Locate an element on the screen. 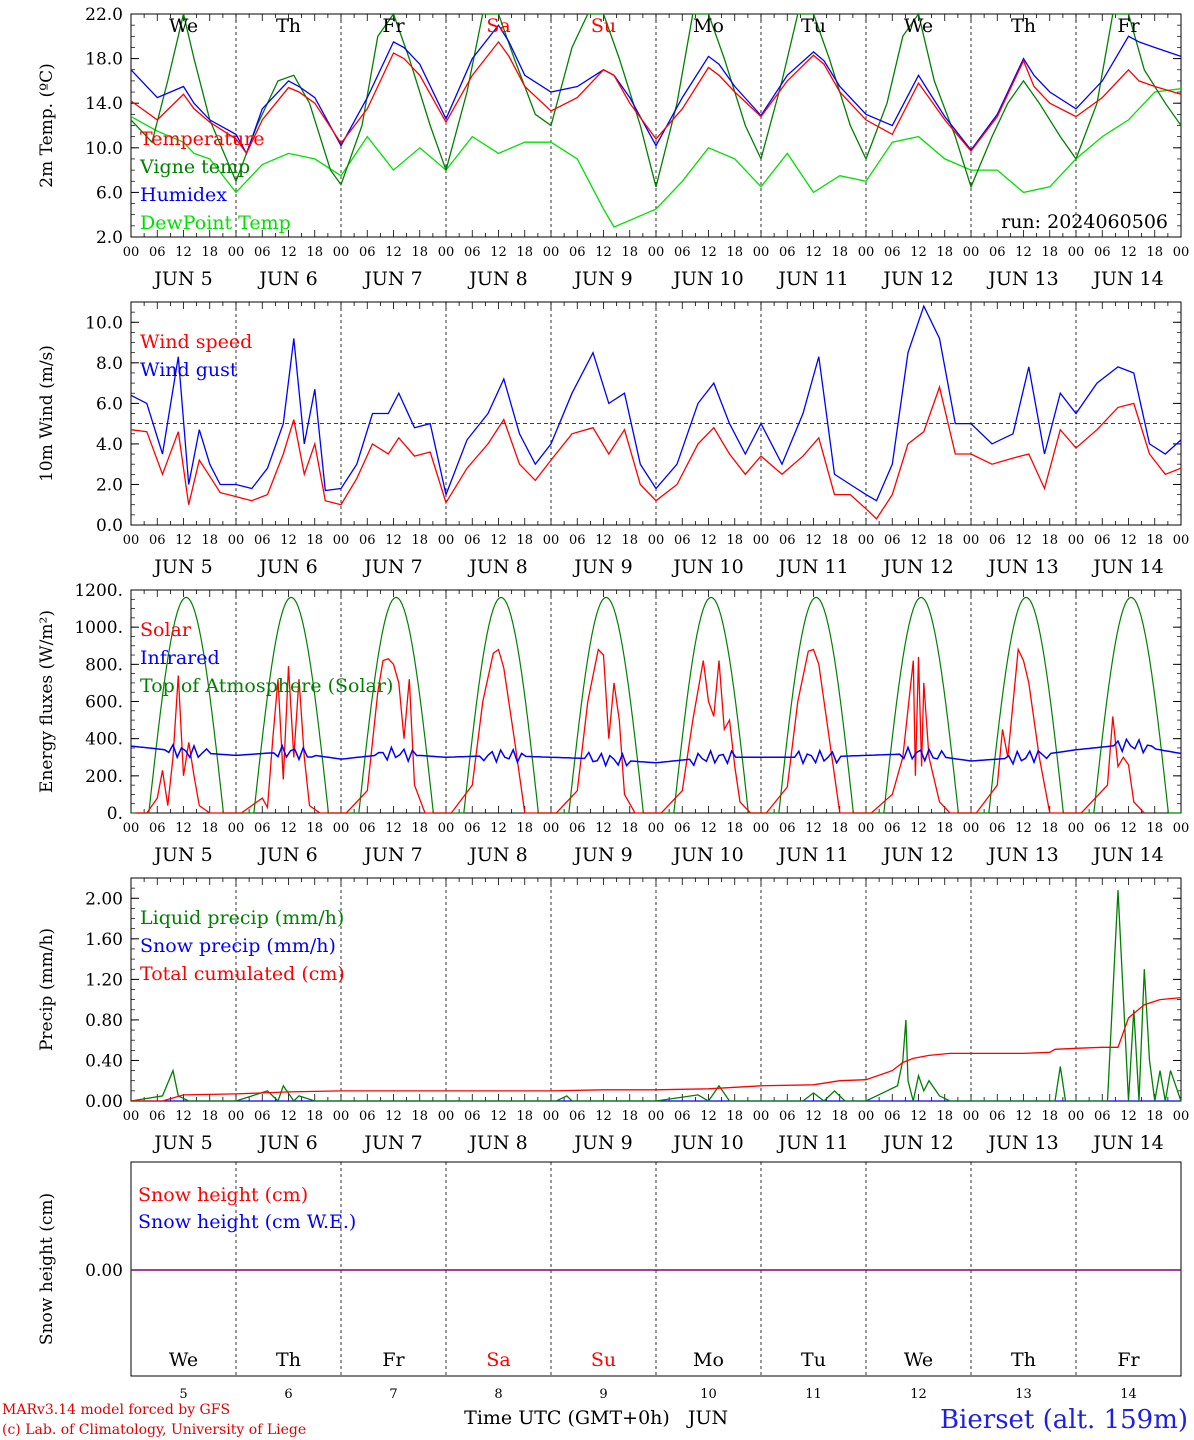 This screenshot has width=1194, height=1440. date-label: JUN 9 is located at coordinates (602, 567).